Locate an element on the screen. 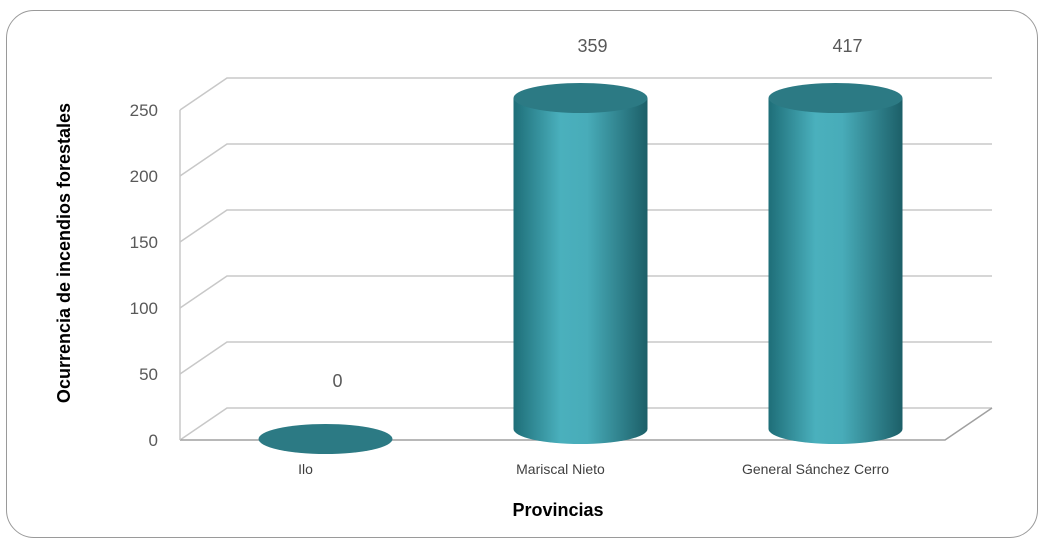 This screenshot has height=541, width=1041. x-tick-label: General Sánchez Cerro is located at coordinates (815, 469).